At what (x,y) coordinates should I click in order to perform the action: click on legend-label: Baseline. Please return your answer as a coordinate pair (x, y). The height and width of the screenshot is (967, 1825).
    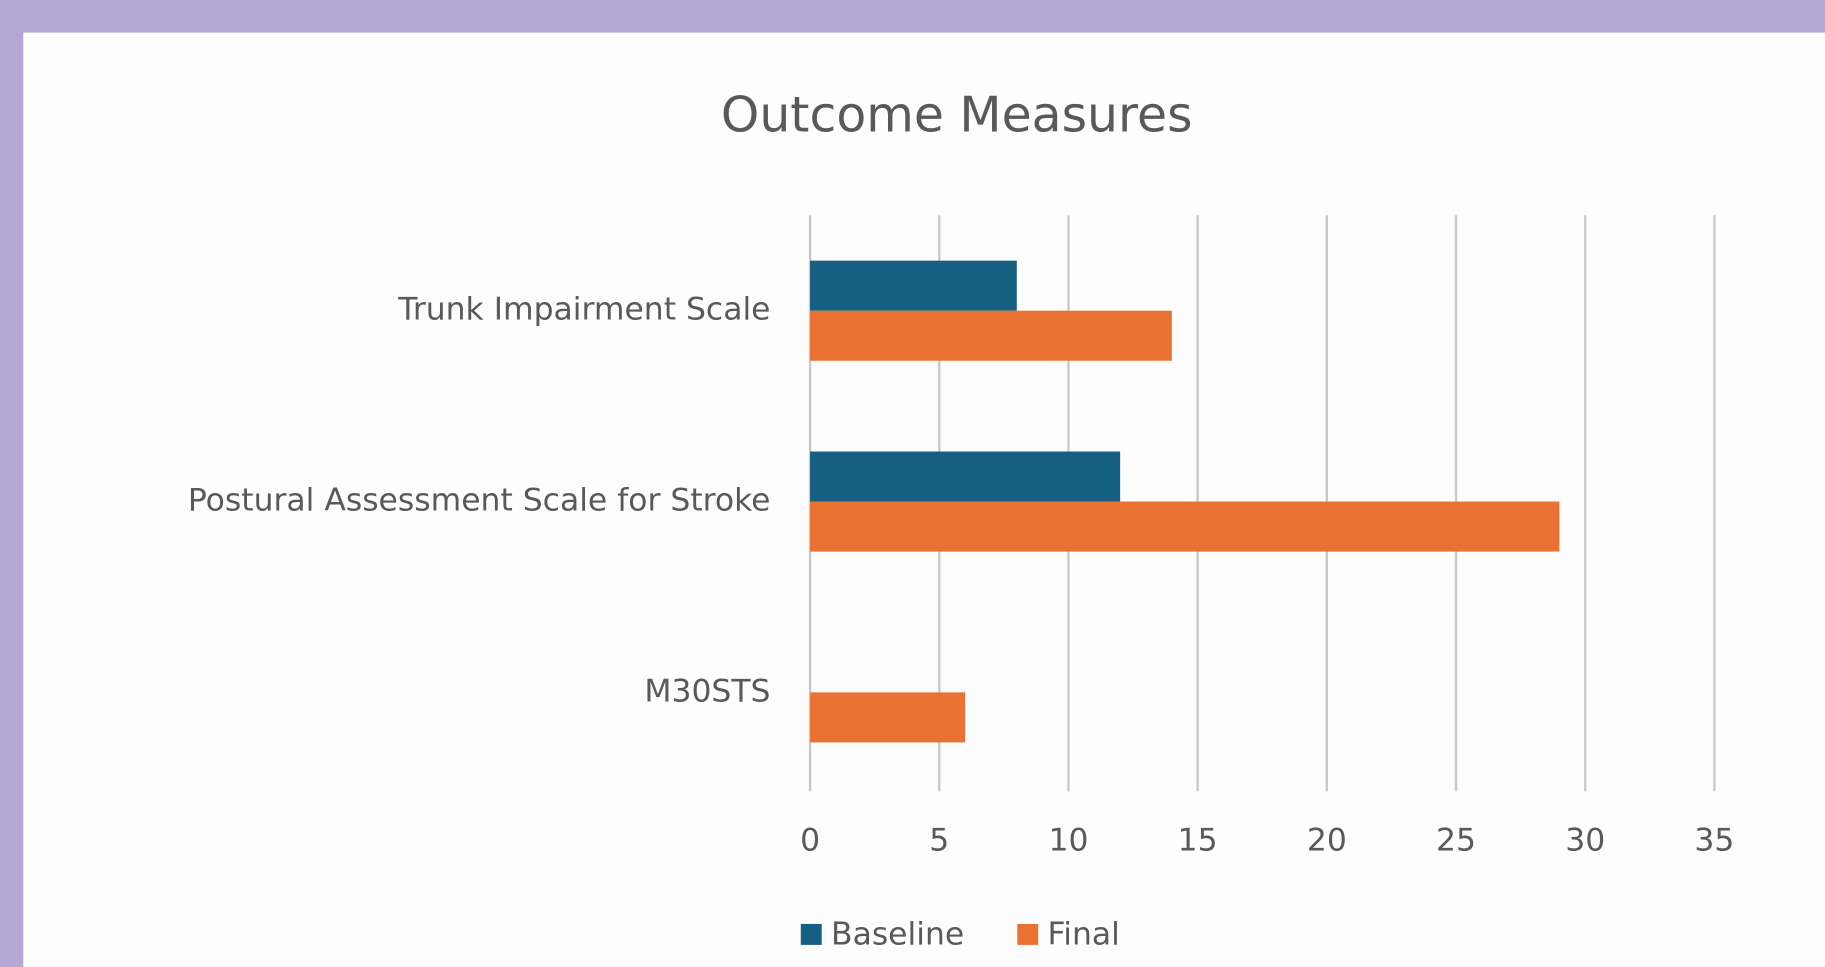
    Looking at the image, I should click on (897, 935).